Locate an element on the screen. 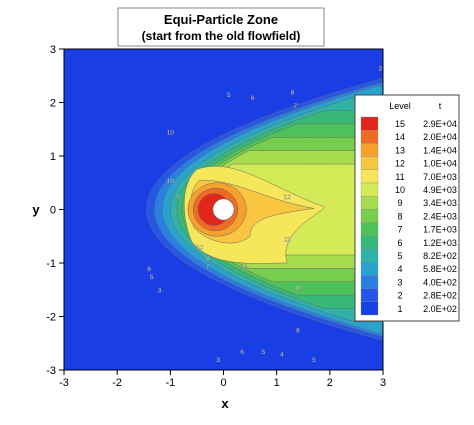 Image resolution: width=474 pixels, height=425 pixels. legend-value: 3.4E+03 is located at coordinates (440, 203).